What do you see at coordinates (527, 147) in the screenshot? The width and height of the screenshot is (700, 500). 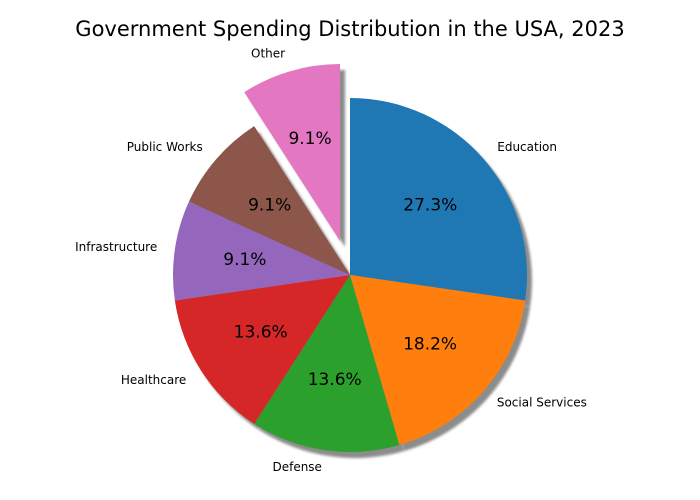 I see `slice-label-education: Education` at bounding box center [527, 147].